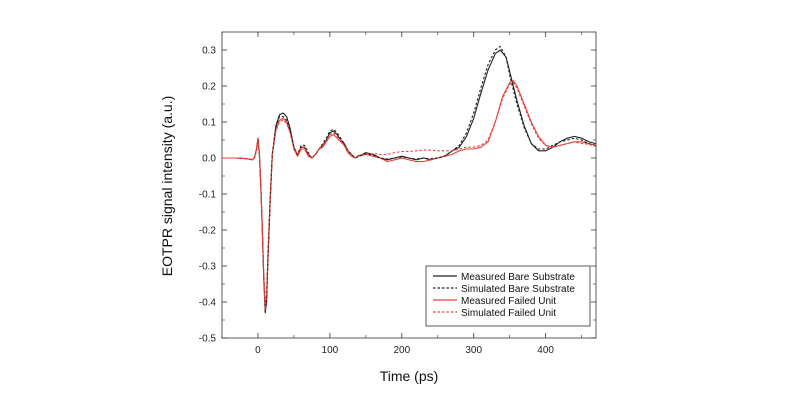  Describe the element at coordinates (208, 303) in the screenshot. I see `y-tick-label: -0.4` at that location.